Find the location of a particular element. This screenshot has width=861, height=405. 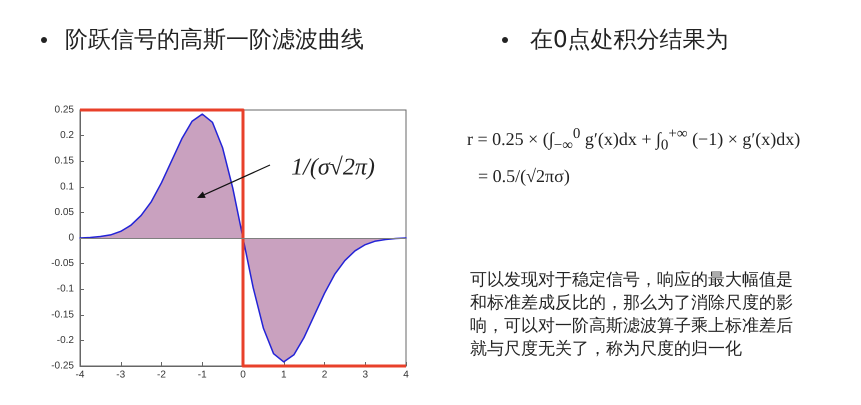

text: r = 0.25 × (∫$_{−∞}$$^{0}$ g′(x)dx + ∫$_{0}$$^{+∞}$ (−1) × g′(x)dx) is located at coordinates (633, 140).